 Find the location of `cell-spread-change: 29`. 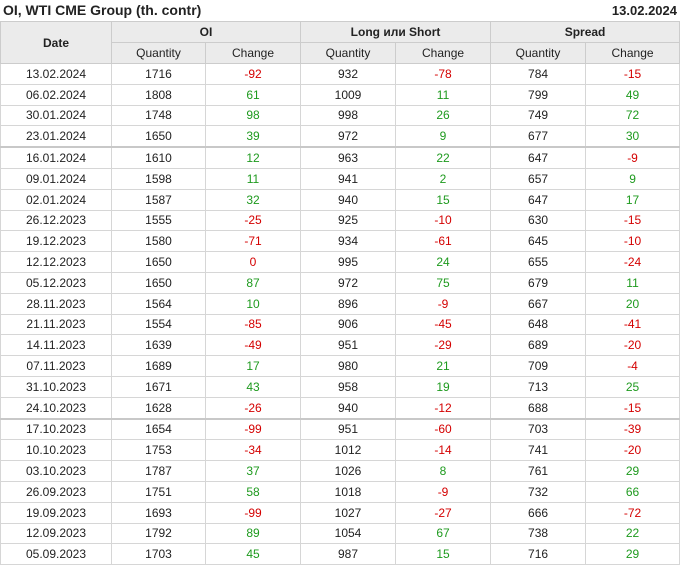

cell-spread-change: 29 is located at coordinates (632, 554).